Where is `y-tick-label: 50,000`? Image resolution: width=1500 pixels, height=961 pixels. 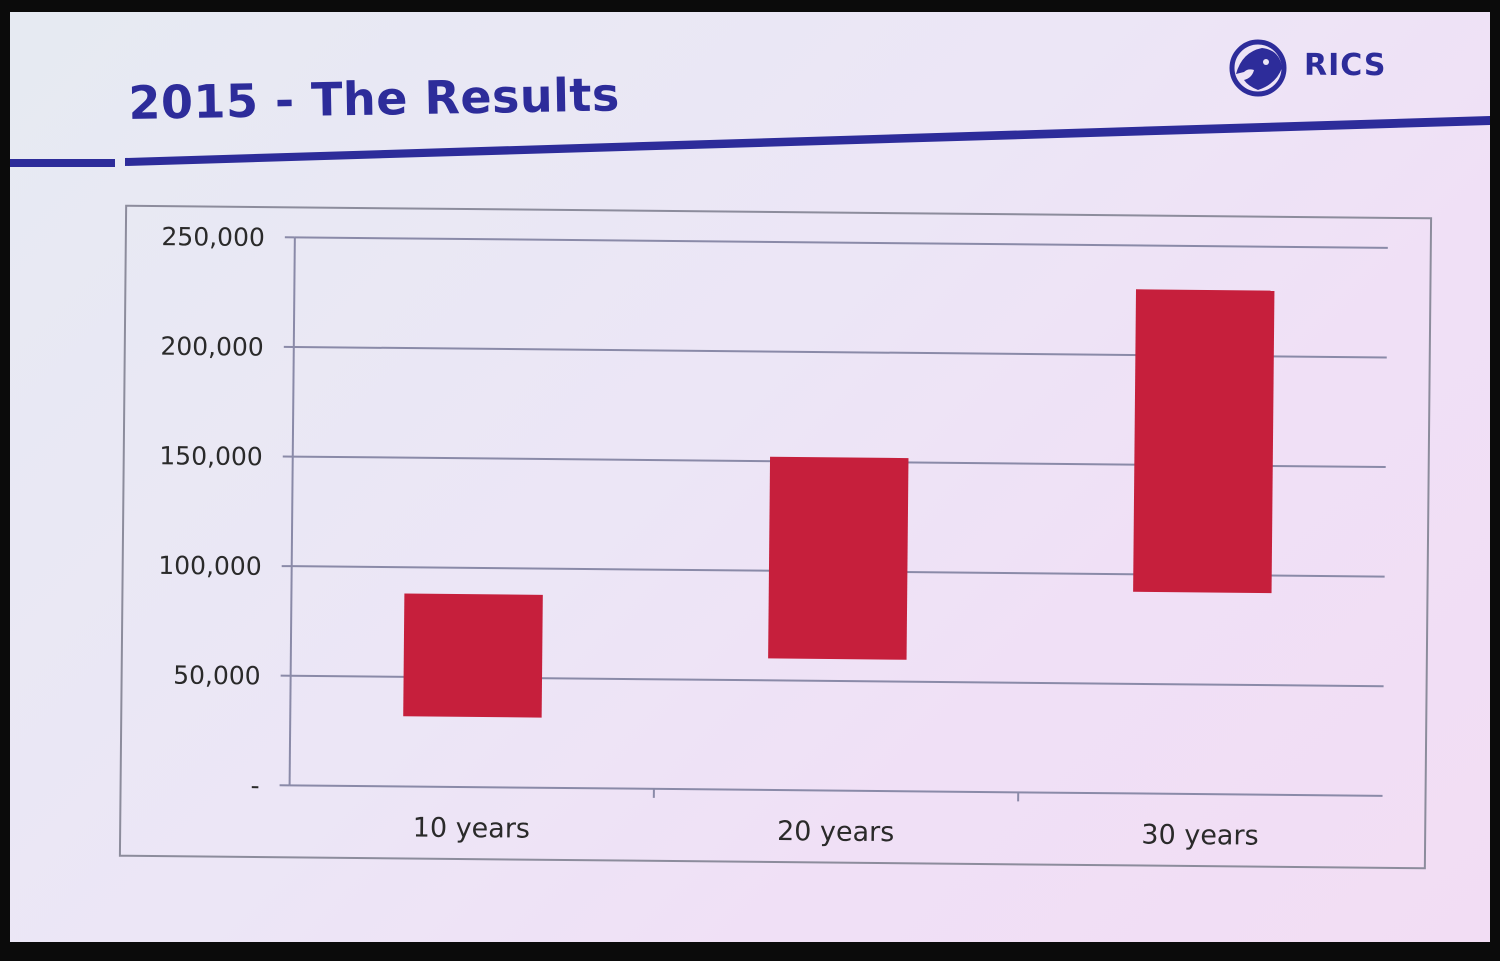
y-tick-label: 50,000 is located at coordinates (217, 676).